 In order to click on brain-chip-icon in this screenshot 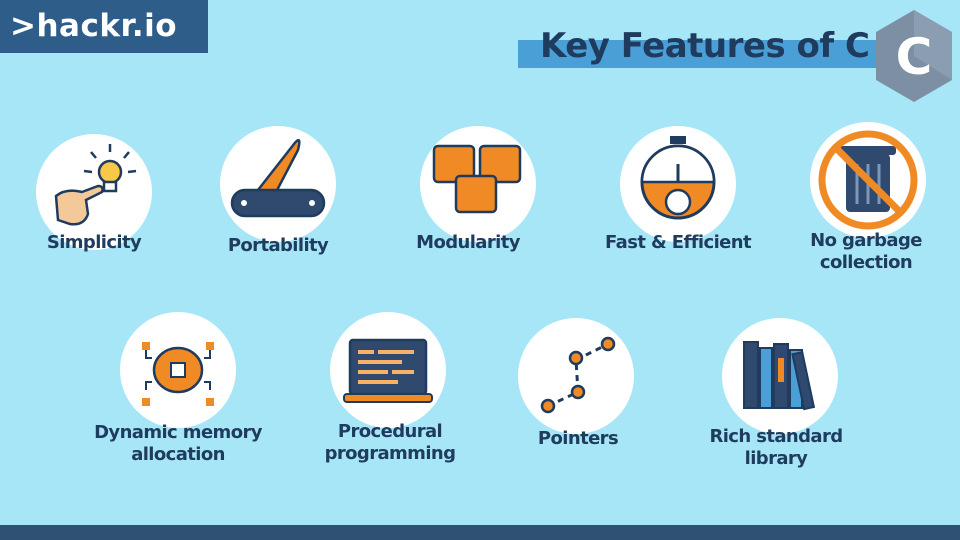, I will do `click(178, 370)`.